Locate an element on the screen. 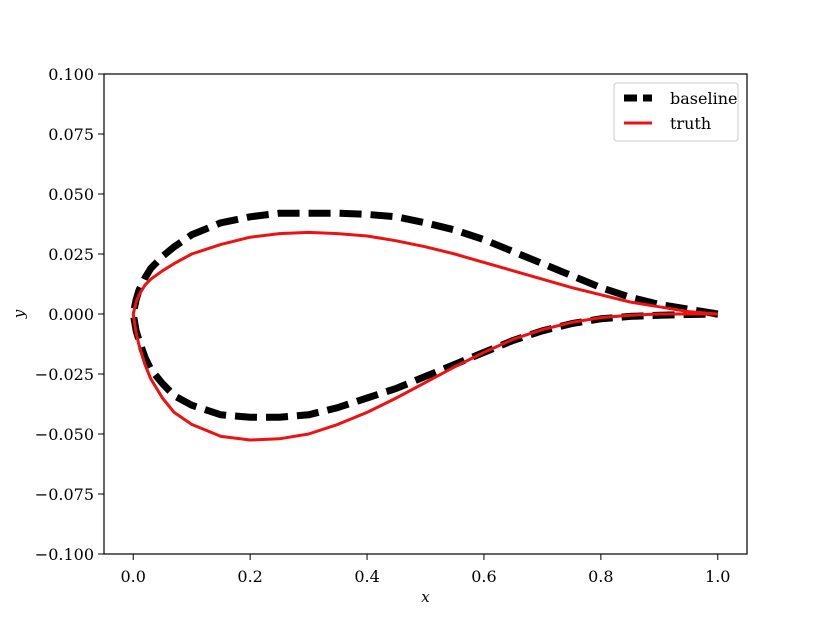 Image resolution: width=830 pixels, height=623 pixels. y-tick-label: 0.000 is located at coordinates (71, 314).